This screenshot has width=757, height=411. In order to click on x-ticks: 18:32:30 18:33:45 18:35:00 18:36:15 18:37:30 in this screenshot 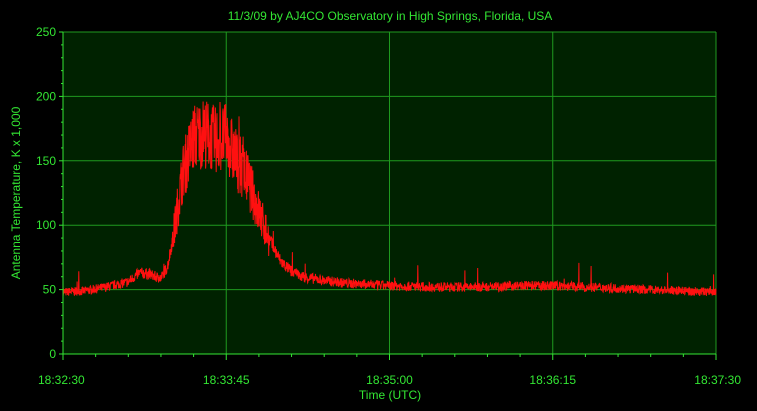, I will do `click(389, 370)`.